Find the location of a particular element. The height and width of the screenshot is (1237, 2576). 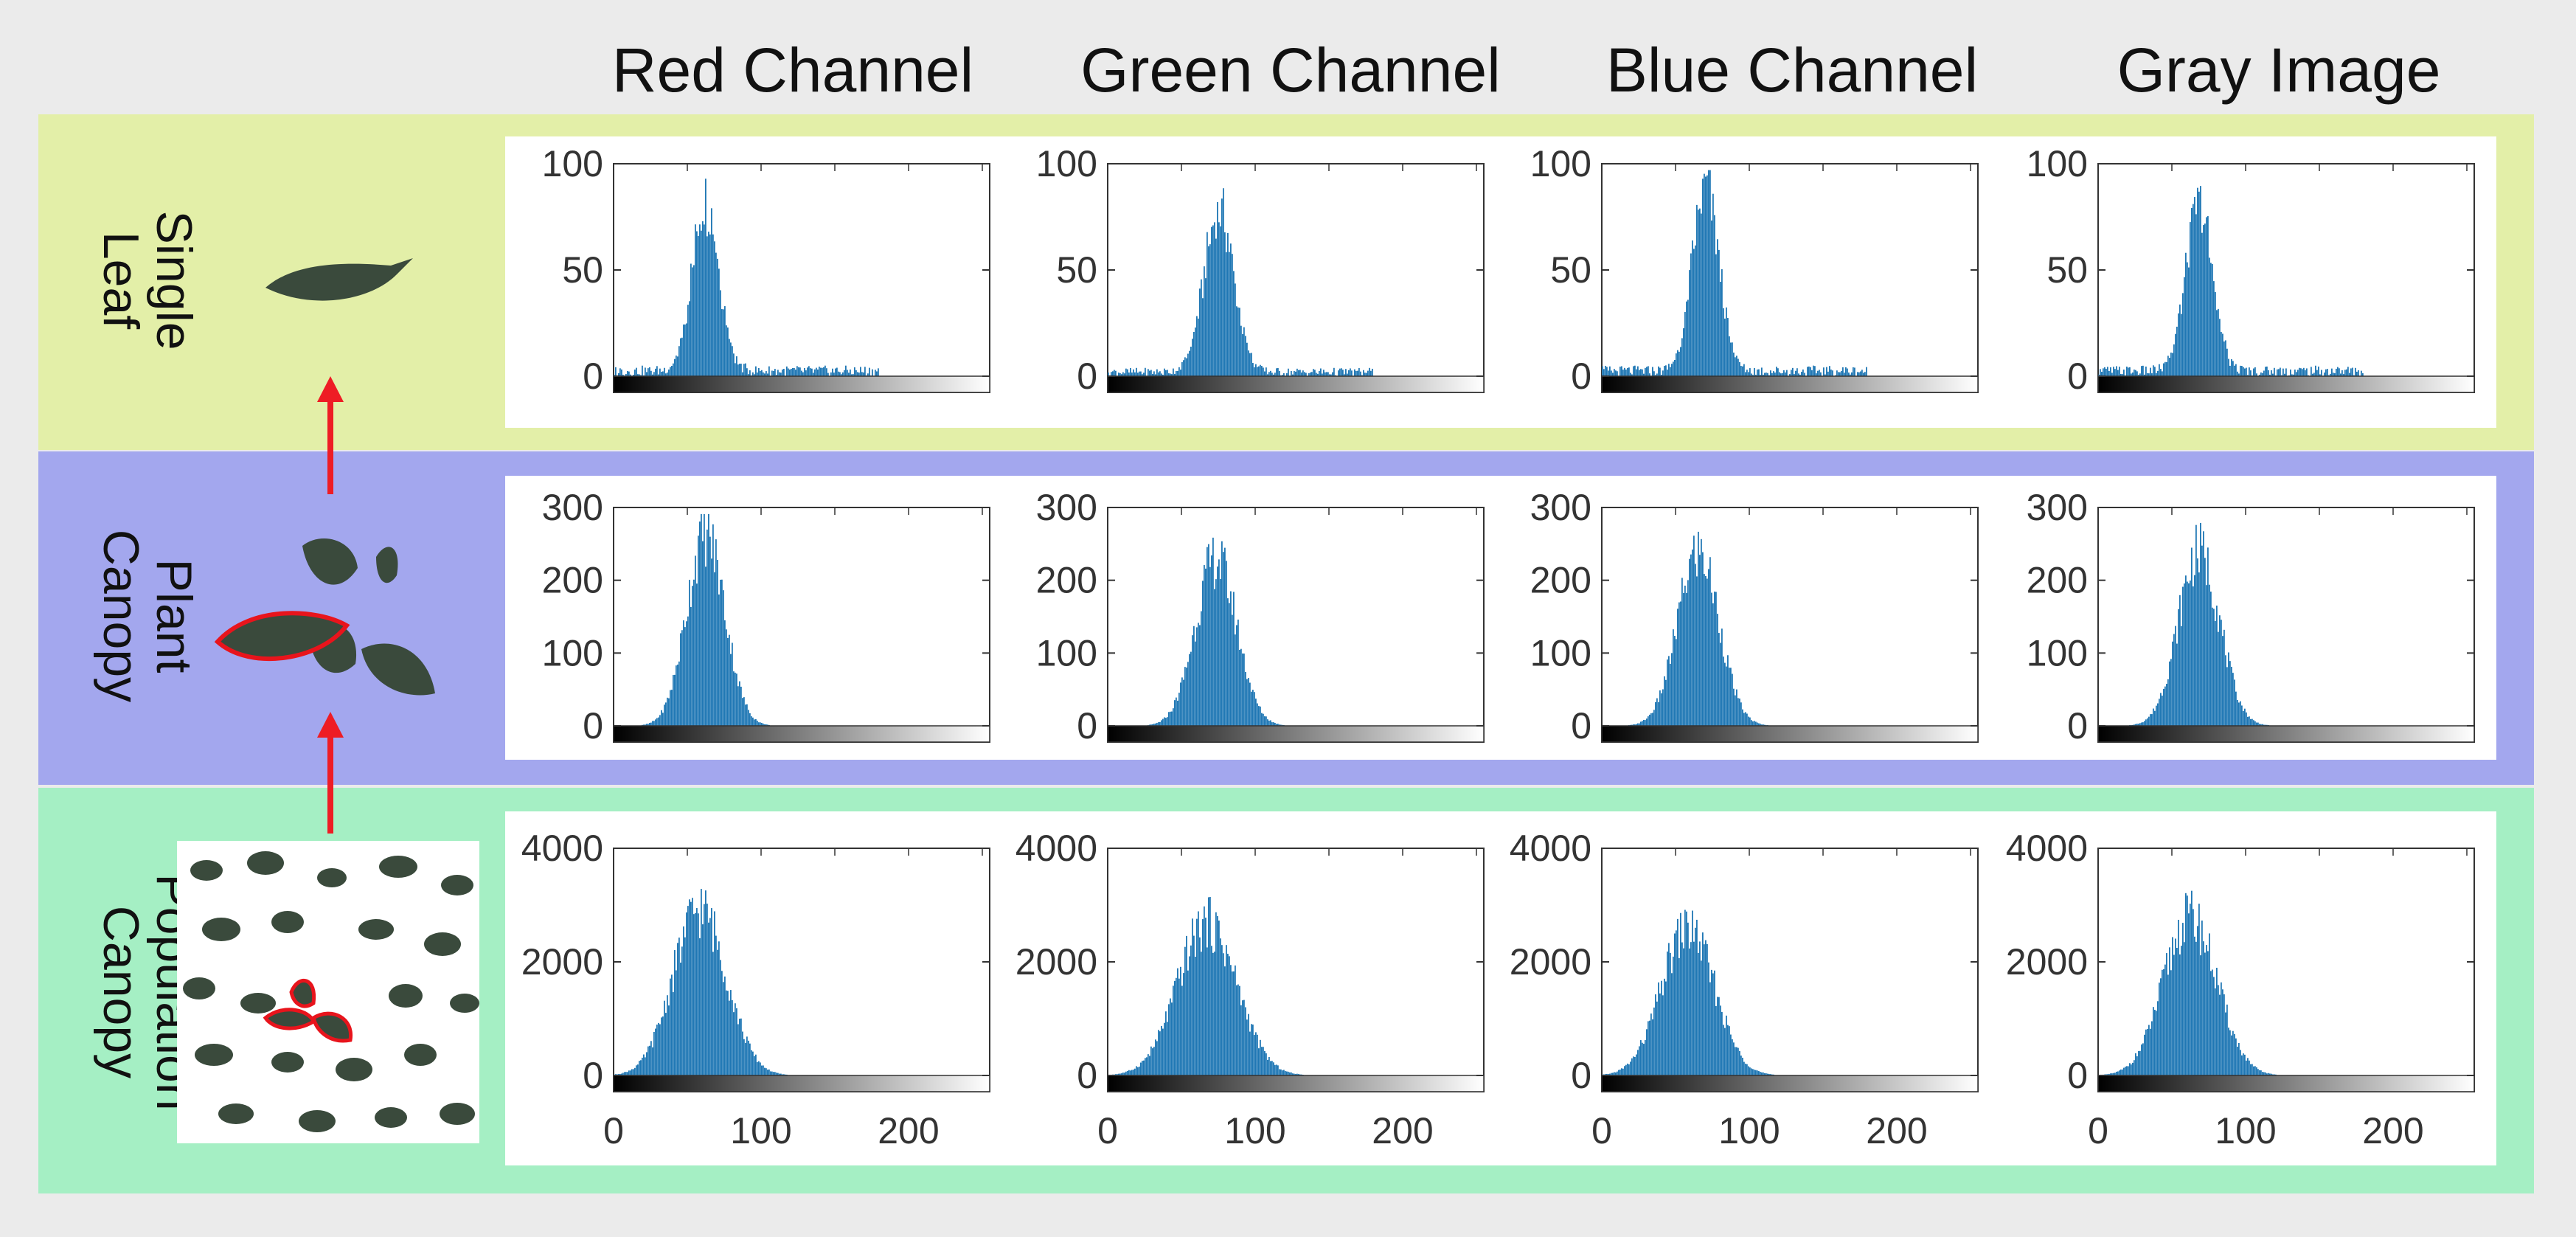

x-tick-label: 0 is located at coordinates (1107, 1130).